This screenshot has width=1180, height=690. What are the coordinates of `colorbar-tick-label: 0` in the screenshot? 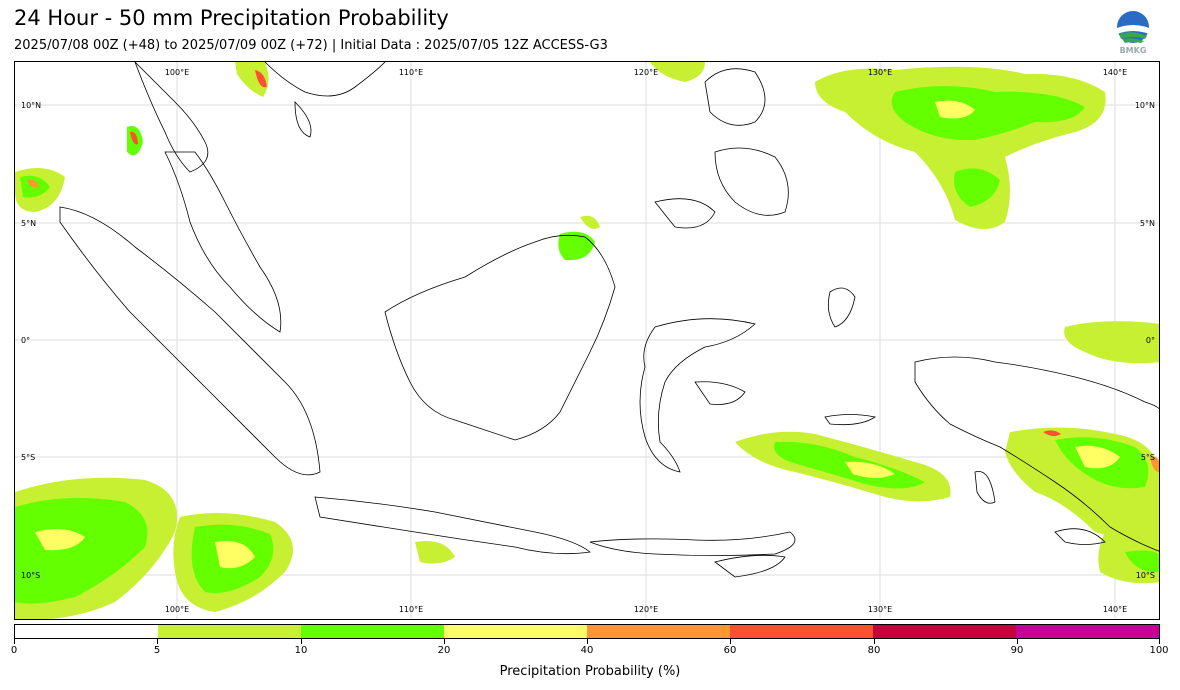 It's located at (14, 650).